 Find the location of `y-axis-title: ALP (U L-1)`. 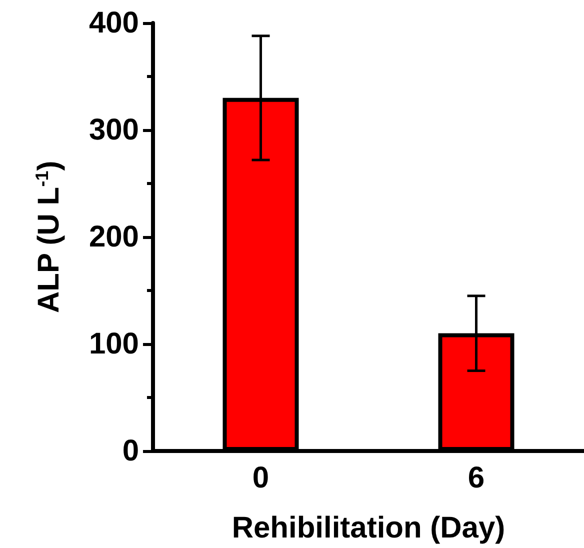

y-axis-title: ALP (U L-1) is located at coordinates (49, 237).